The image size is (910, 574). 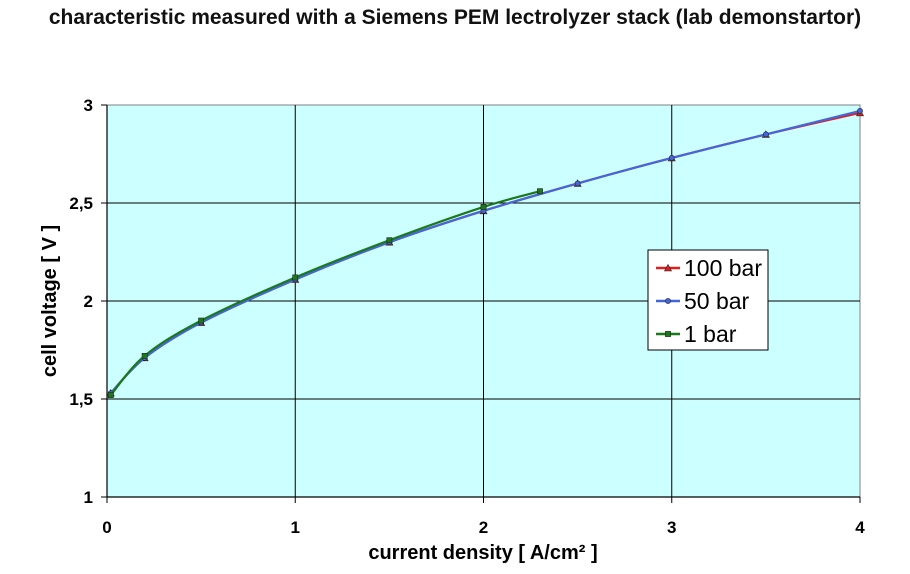 What do you see at coordinates (717, 301) in the screenshot?
I see `legend-label: 50 bar` at bounding box center [717, 301].